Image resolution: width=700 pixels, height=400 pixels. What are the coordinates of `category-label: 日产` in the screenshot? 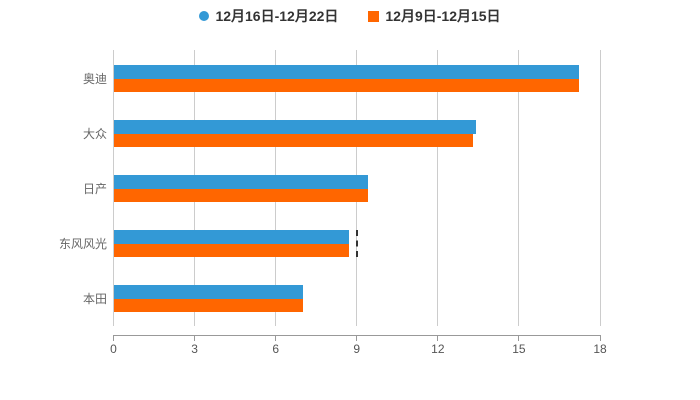 It's located at (94, 188).